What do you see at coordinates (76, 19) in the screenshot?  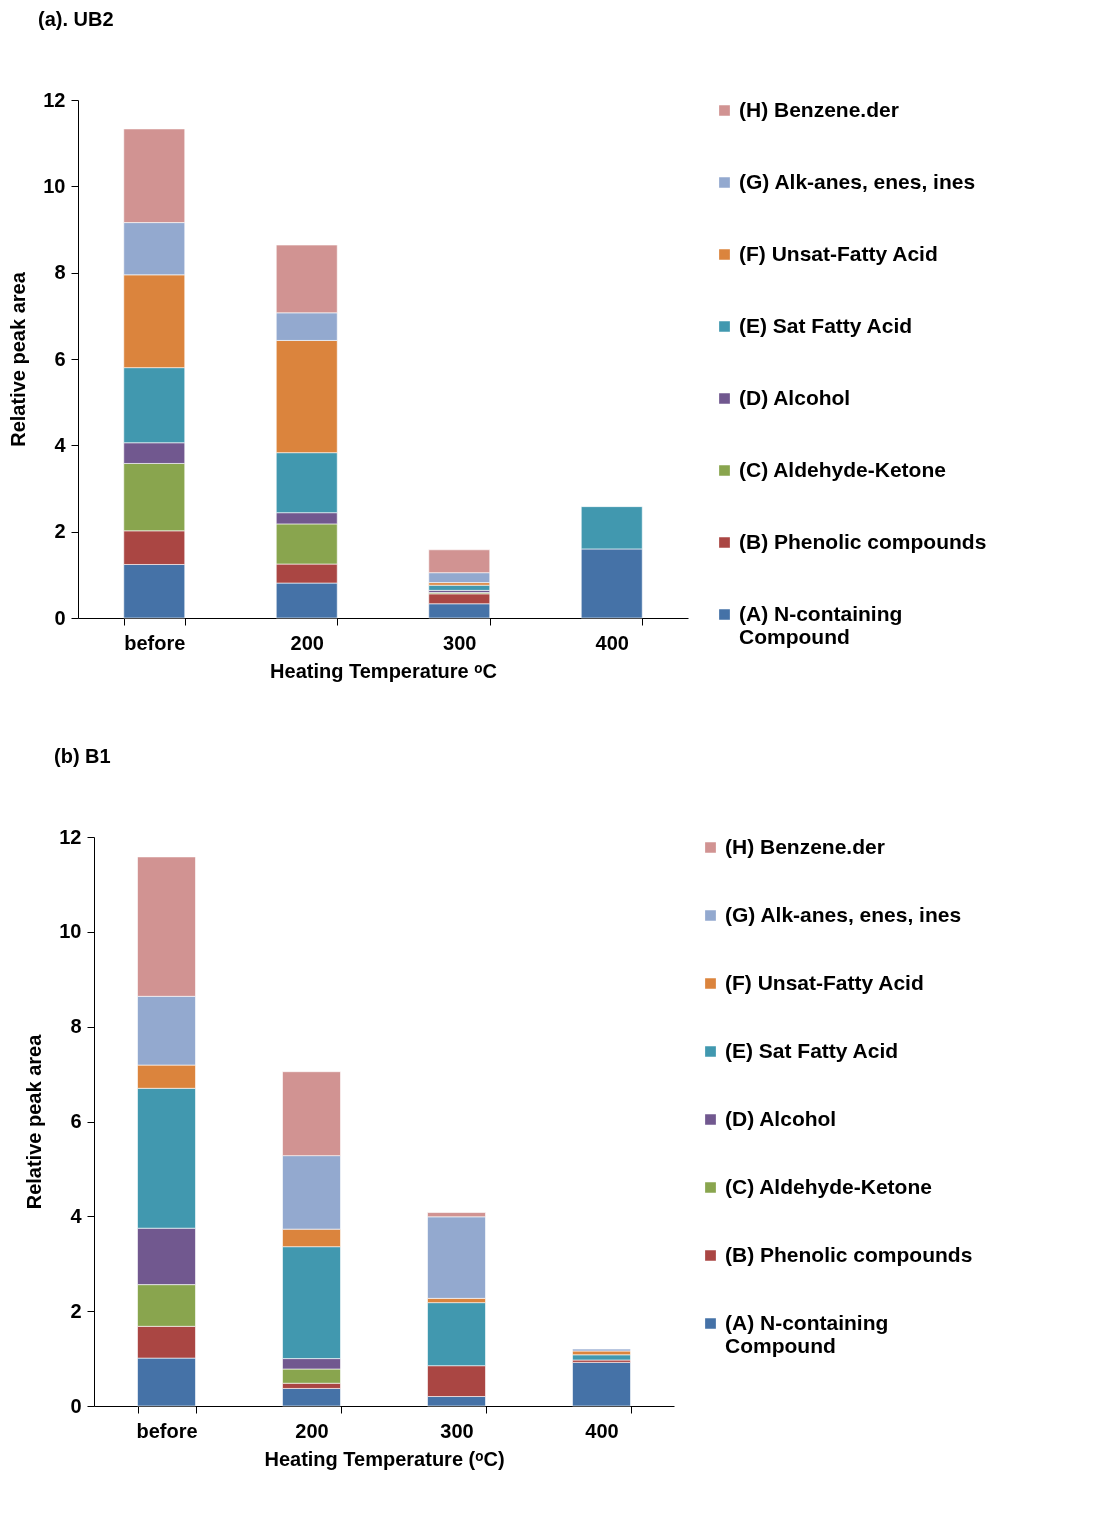 I see `chart-title: (a). UB2` at bounding box center [76, 19].